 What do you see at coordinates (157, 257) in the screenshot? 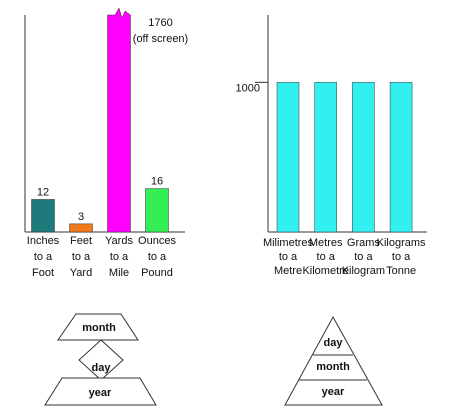
I see `x-tick-label: Ounces to a Pound` at bounding box center [157, 257].